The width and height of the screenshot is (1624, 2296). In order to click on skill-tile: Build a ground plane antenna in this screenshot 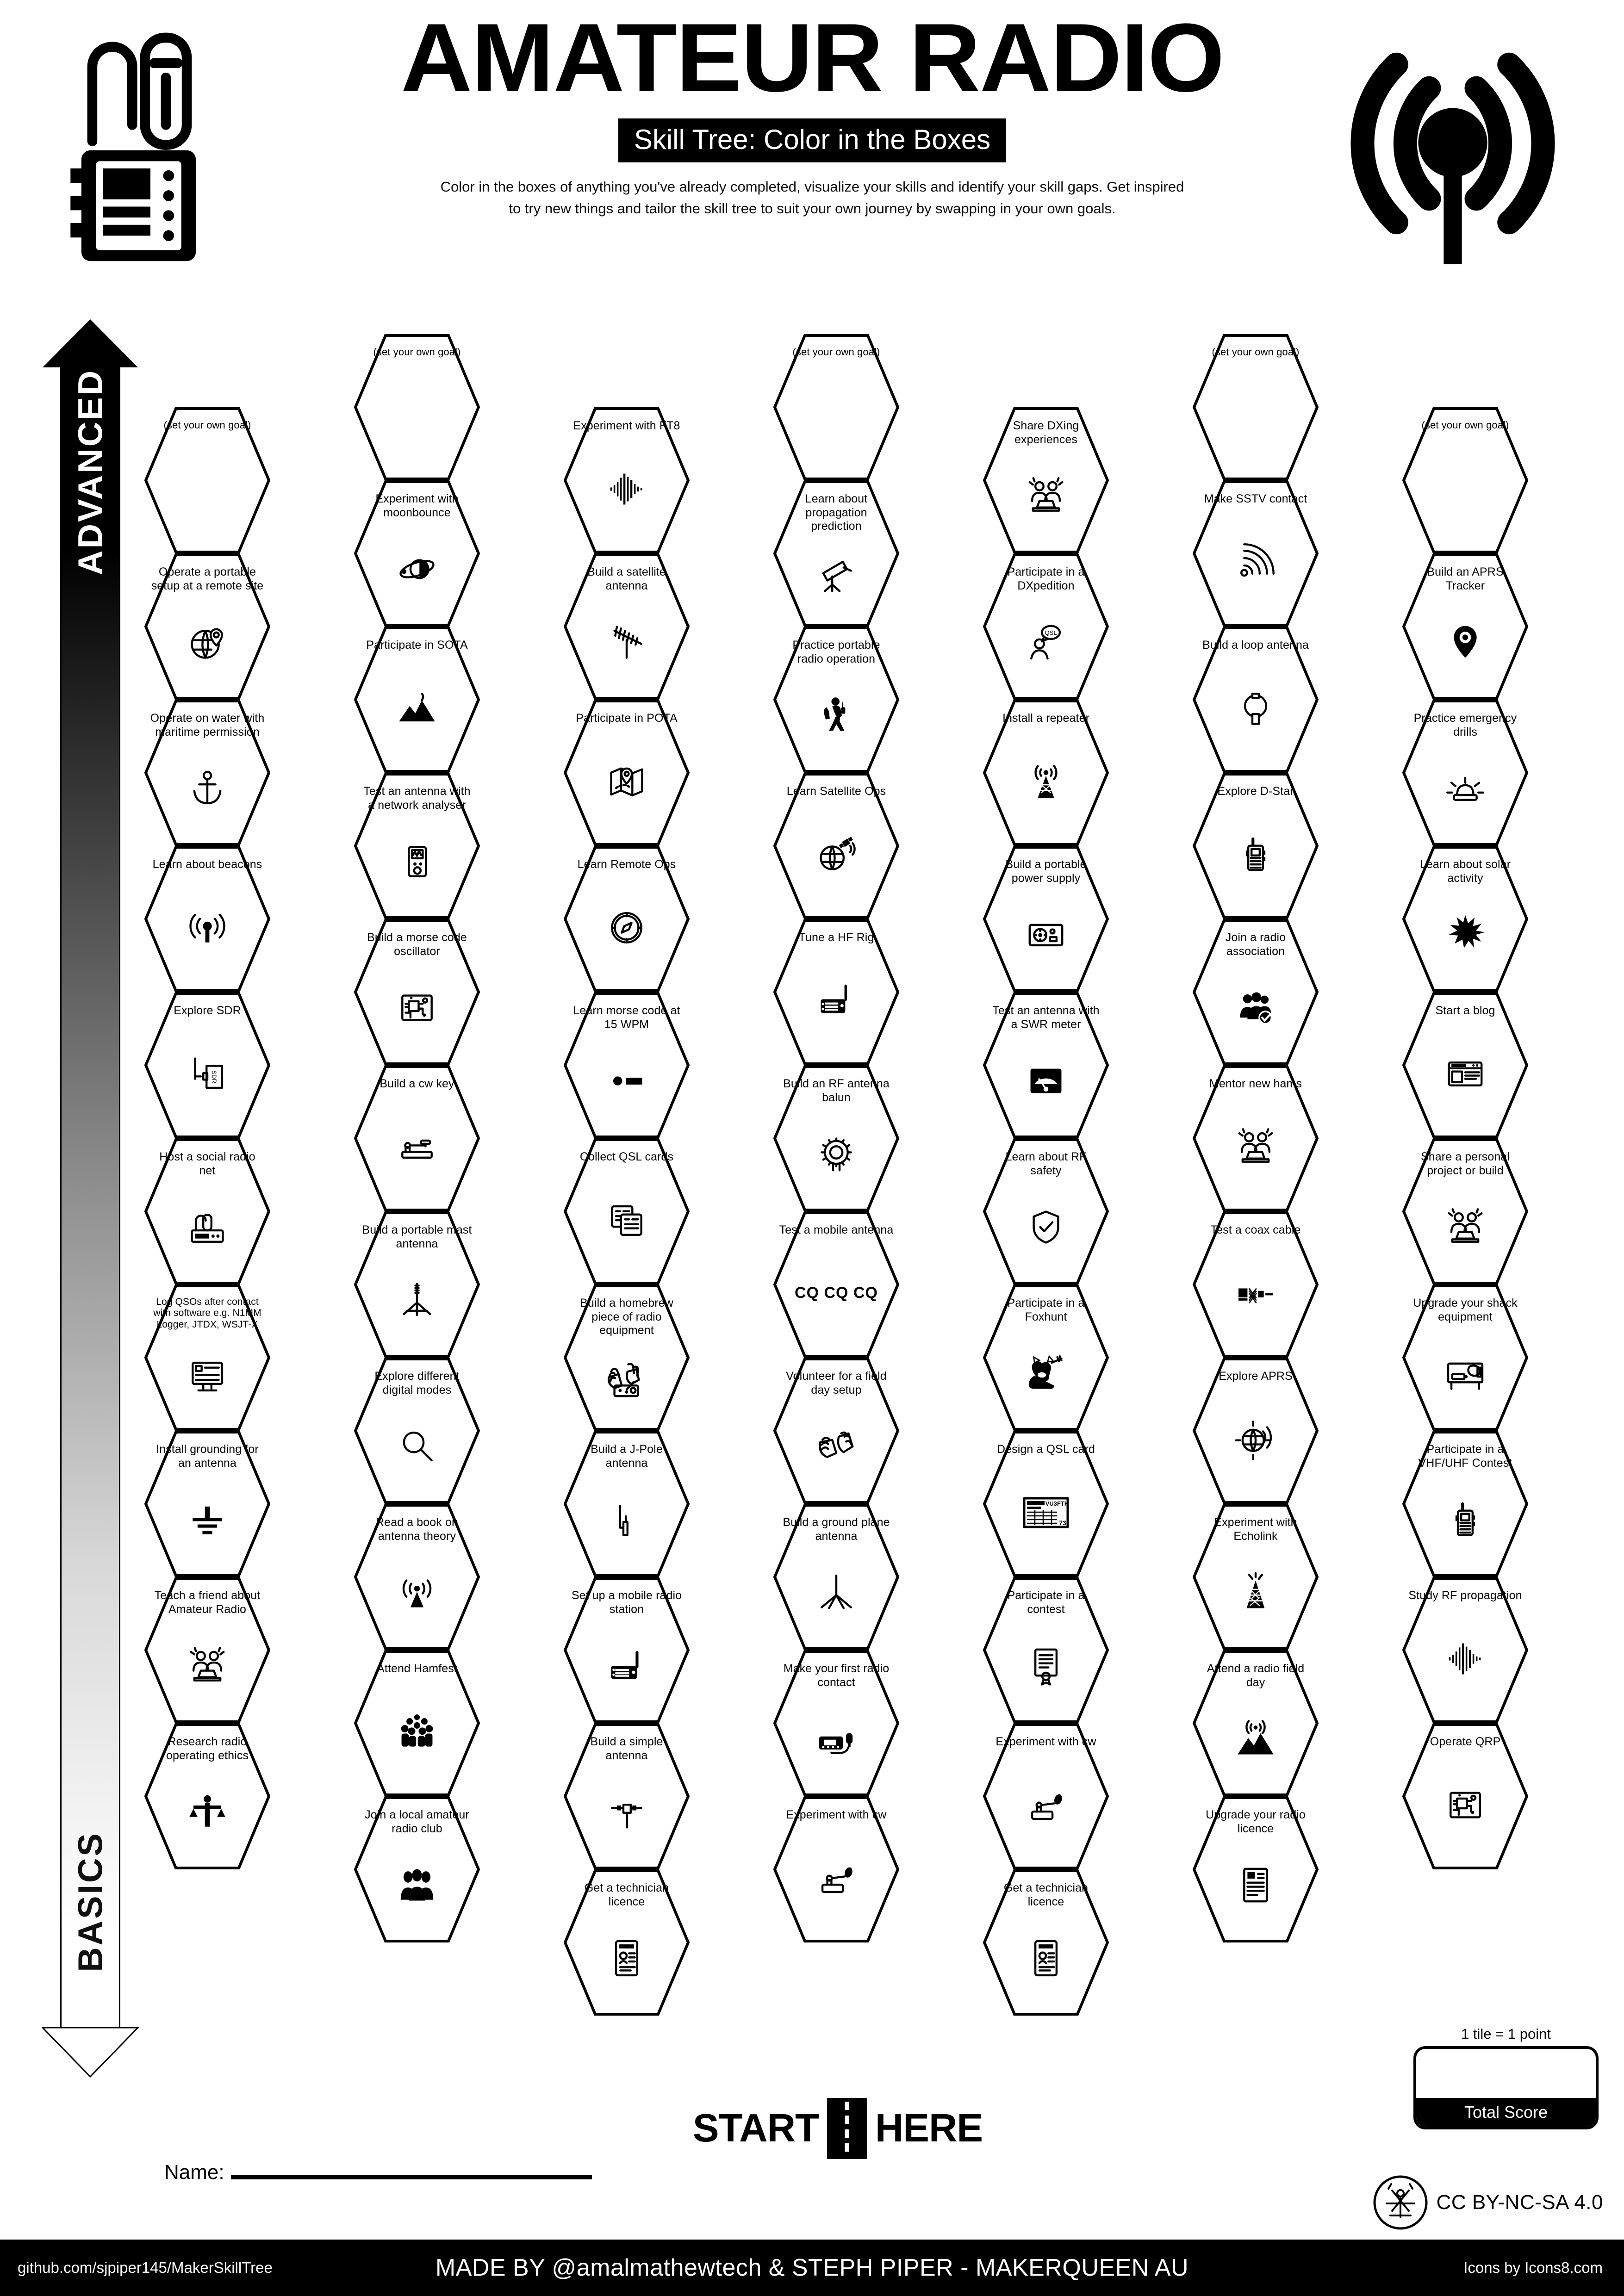, I will do `click(836, 1577)`.